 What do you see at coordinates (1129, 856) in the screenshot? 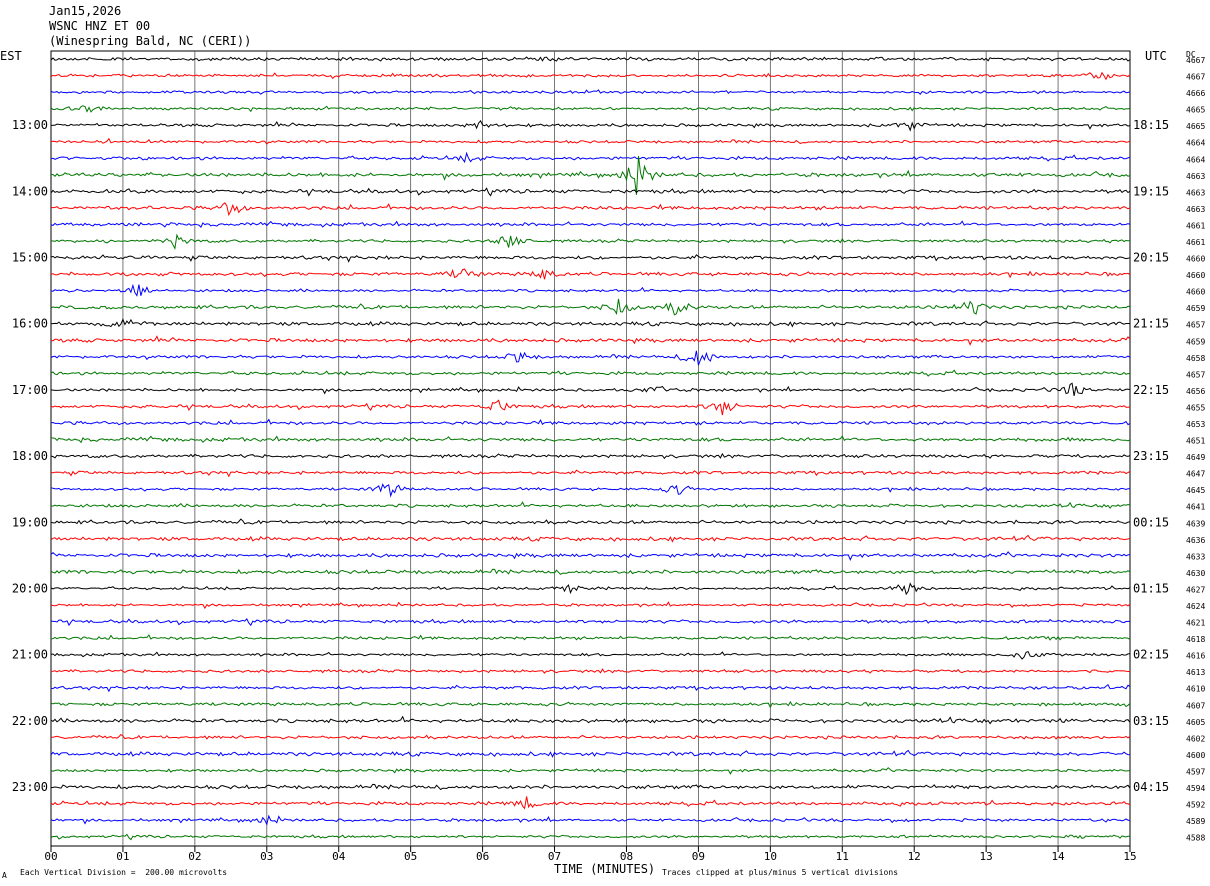
I see `x-tick-label: 15` at bounding box center [1129, 856].